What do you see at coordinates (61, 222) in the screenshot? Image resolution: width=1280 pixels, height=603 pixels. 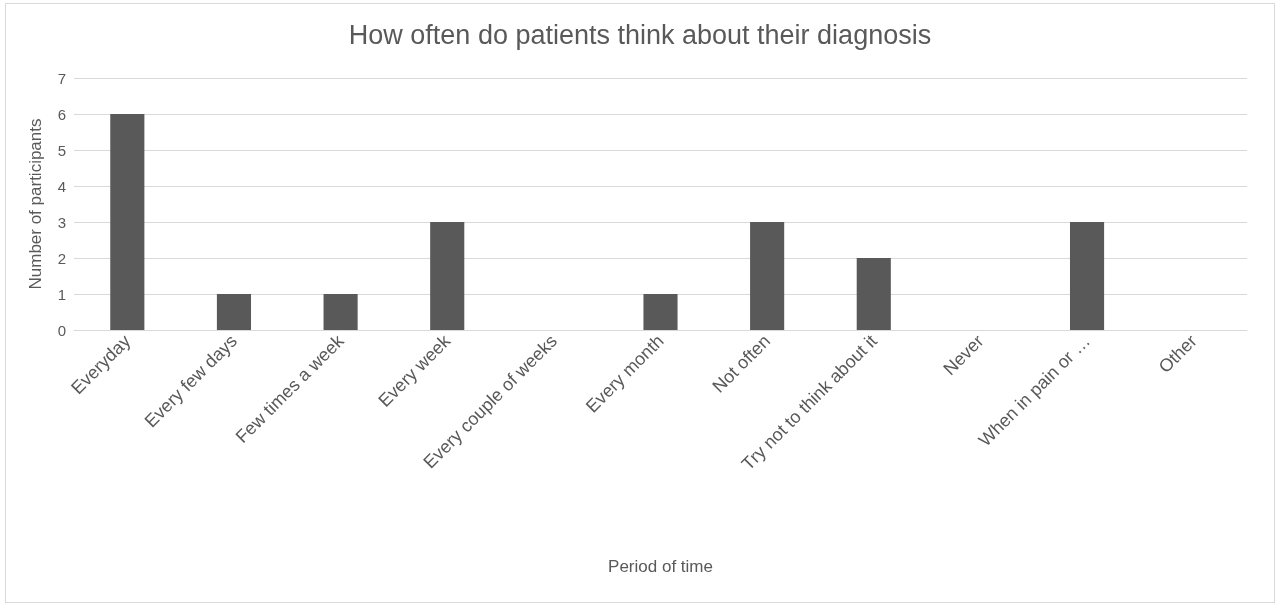 I see `y-tick-label: 3` at bounding box center [61, 222].